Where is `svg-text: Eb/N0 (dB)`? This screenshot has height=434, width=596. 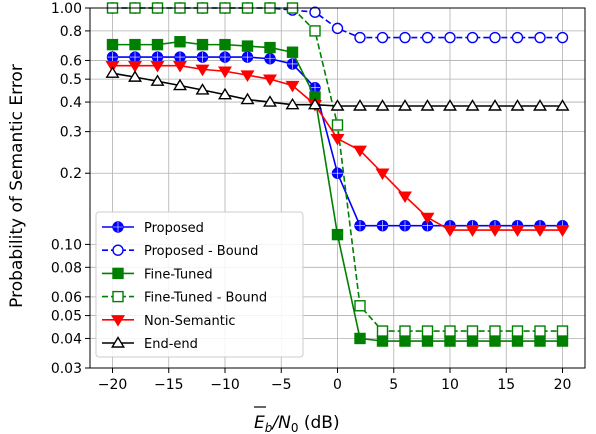 svg-text: Eb/N0 (dB) is located at coordinates (297, 423).